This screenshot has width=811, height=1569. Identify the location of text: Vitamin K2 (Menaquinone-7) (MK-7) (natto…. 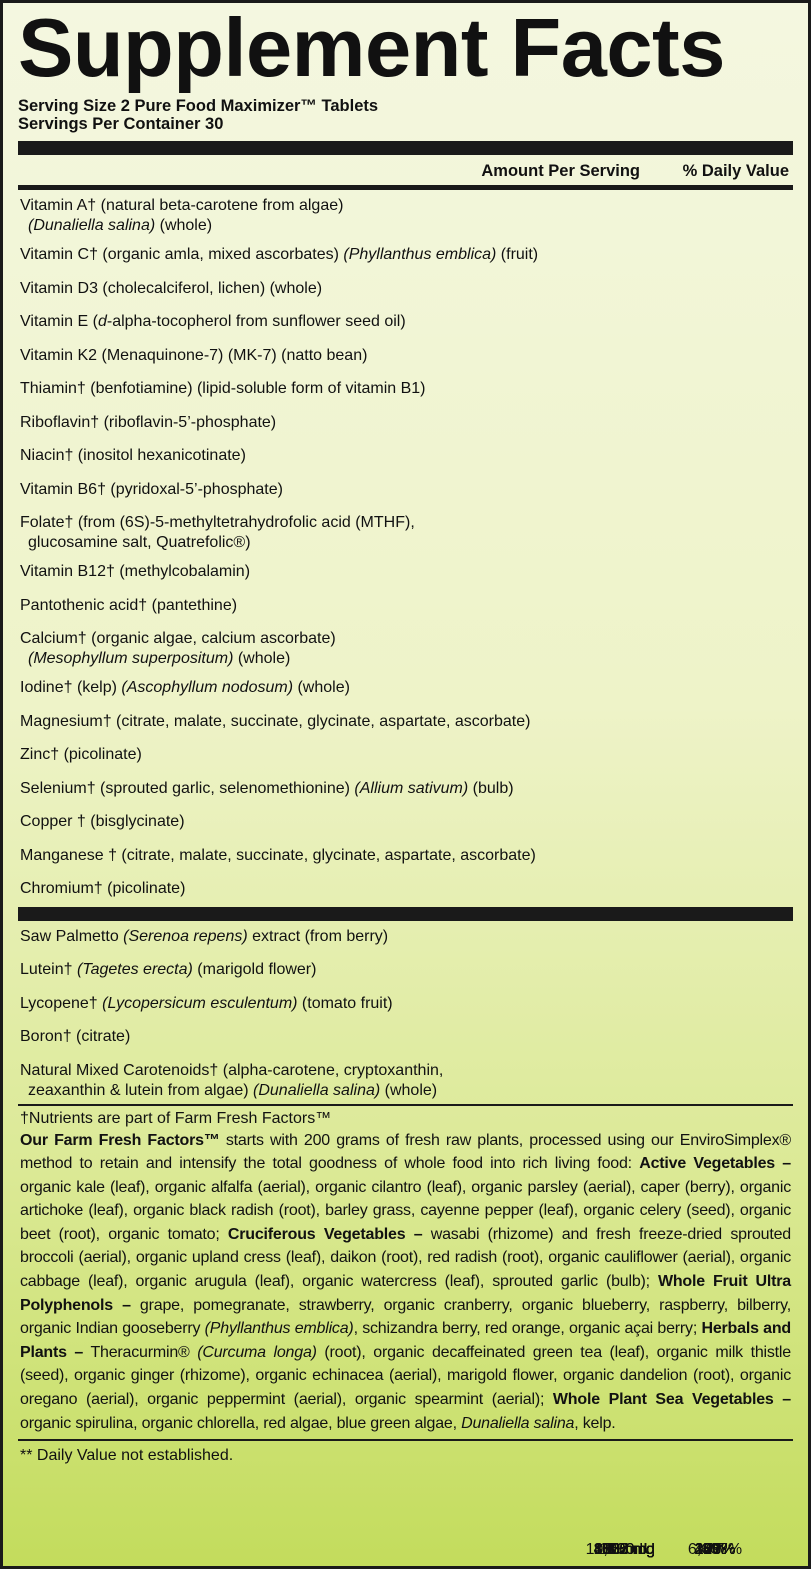
(194, 355).